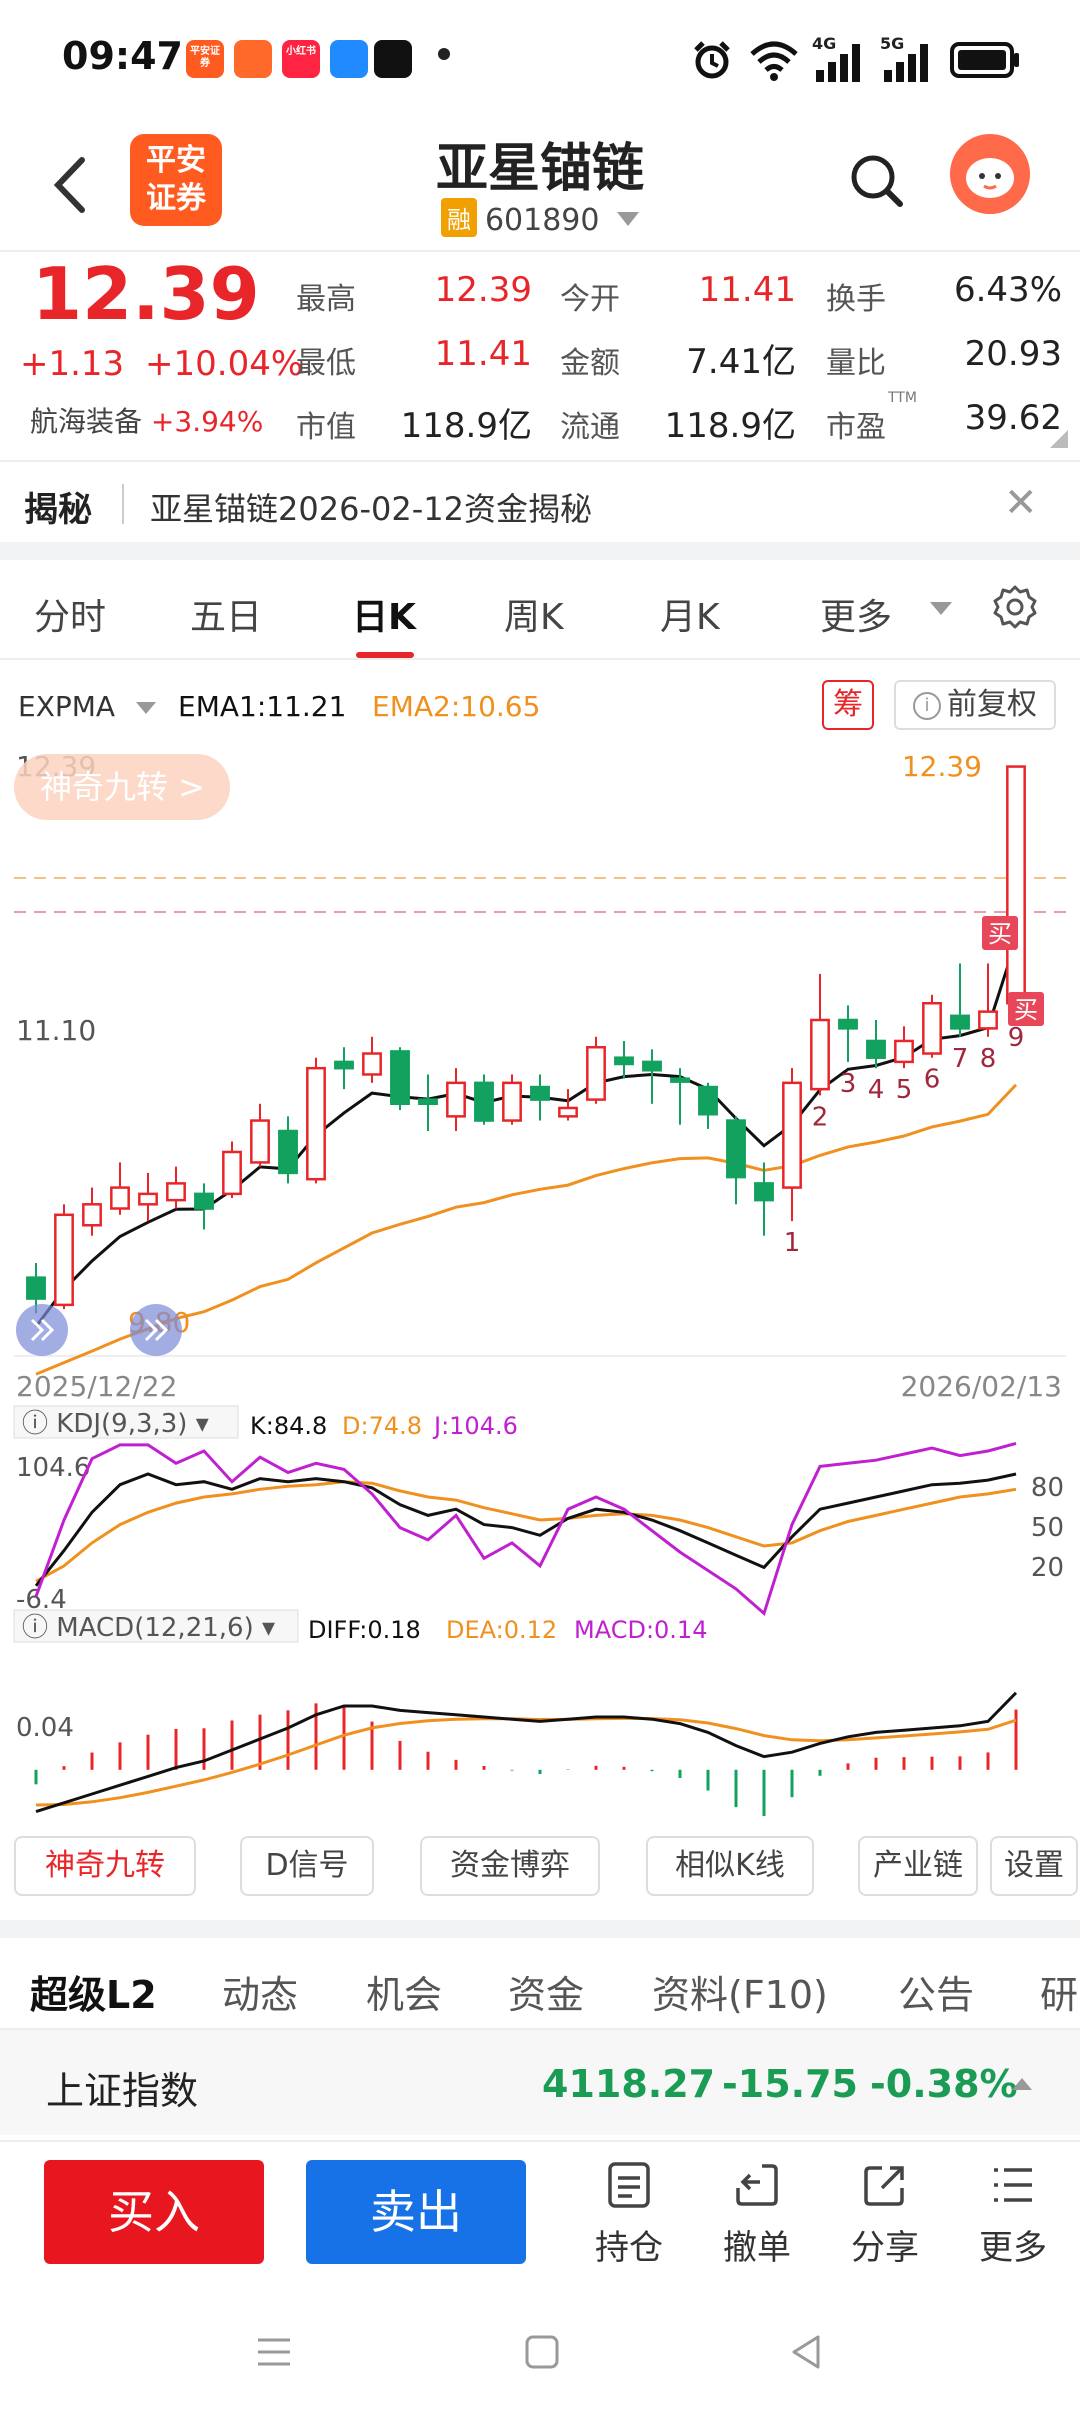 The width and height of the screenshot is (1080, 2412). I want to click on stock-code-selector: 融 601890, so click(540, 218).